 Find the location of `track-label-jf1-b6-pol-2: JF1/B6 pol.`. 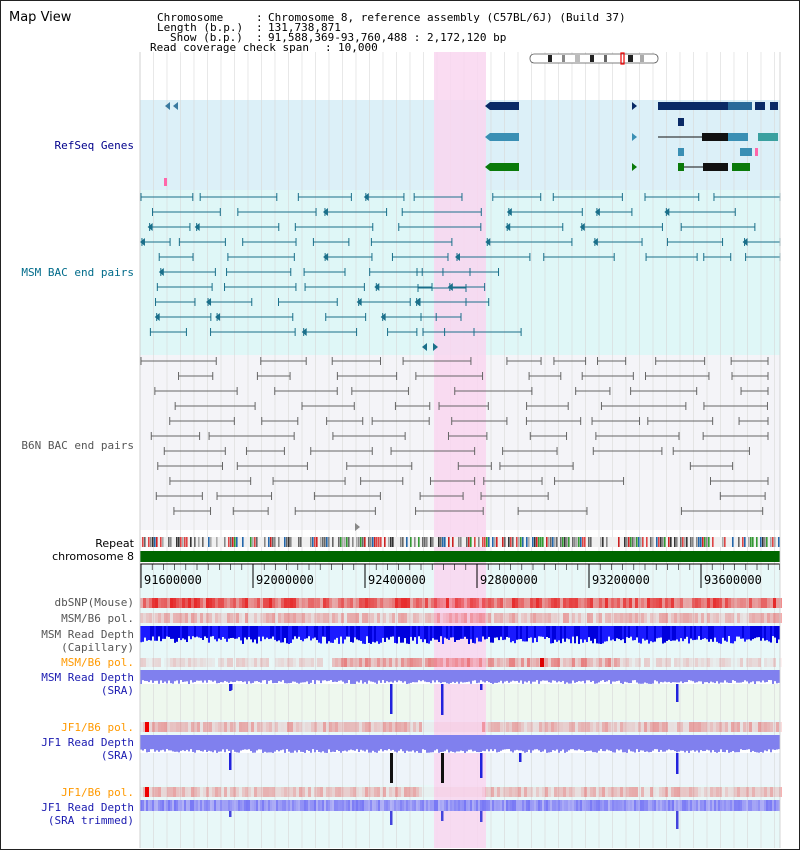

track-label-jf1-b6-pol-2: JF1/B6 pol. is located at coordinates (97, 792).